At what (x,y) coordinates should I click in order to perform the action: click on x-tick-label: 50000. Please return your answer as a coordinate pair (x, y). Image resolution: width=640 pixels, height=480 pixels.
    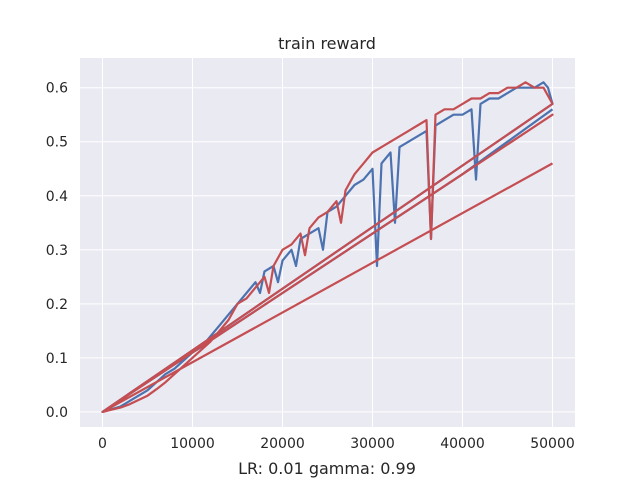
    Looking at the image, I should click on (552, 444).